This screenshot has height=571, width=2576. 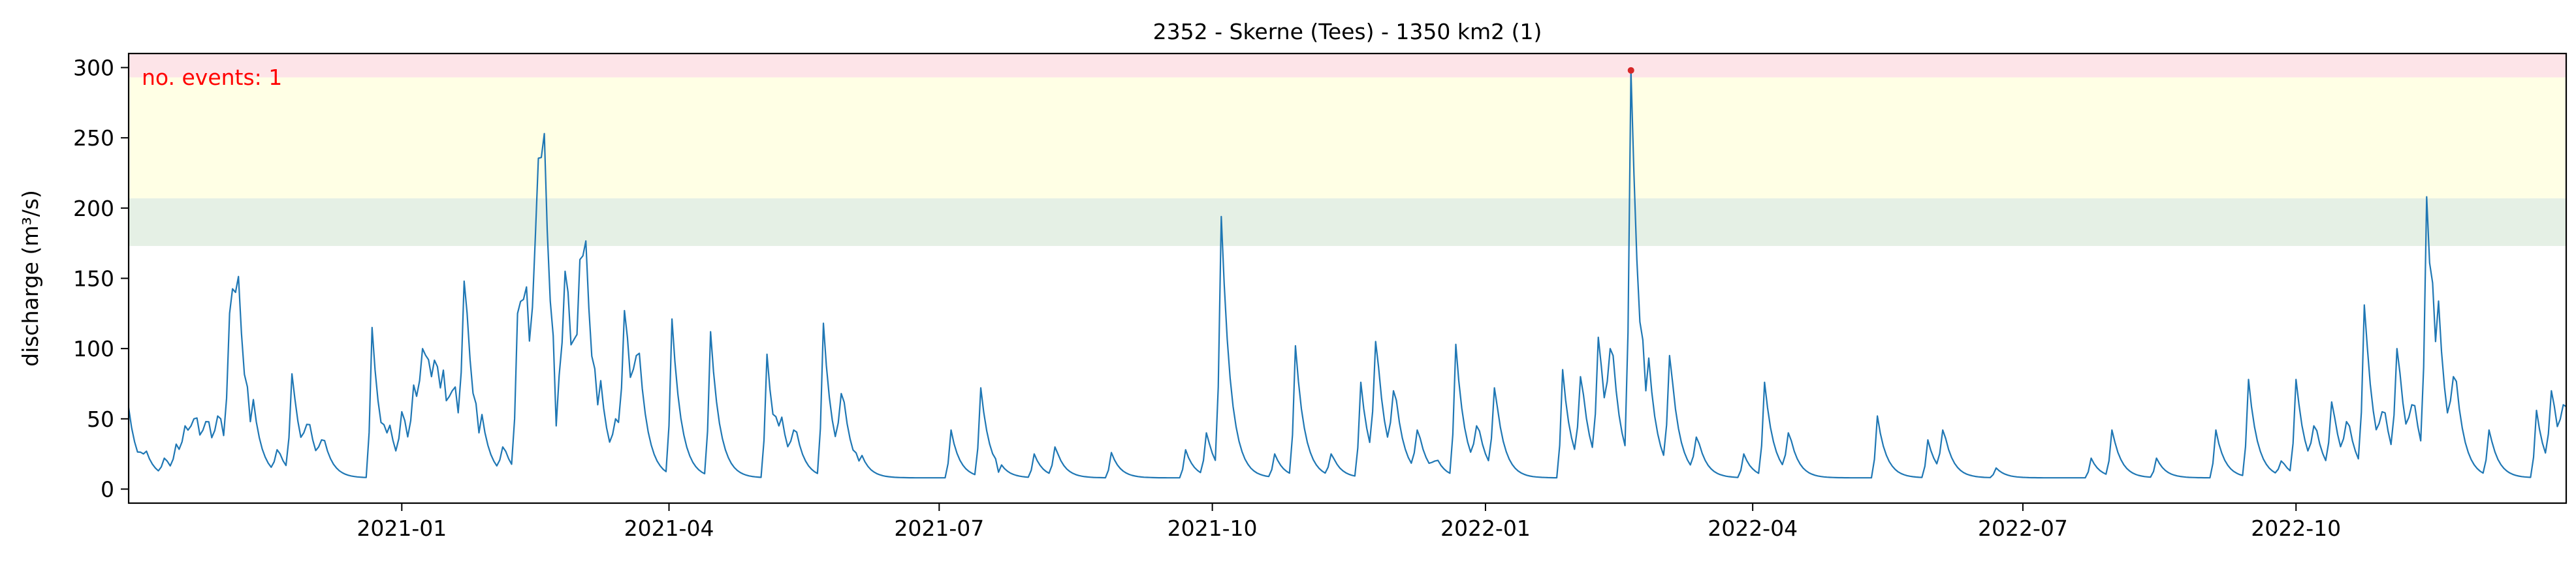 What do you see at coordinates (31, 278) in the screenshot?
I see `y-axis-label: discharge (m³/s)` at bounding box center [31, 278].